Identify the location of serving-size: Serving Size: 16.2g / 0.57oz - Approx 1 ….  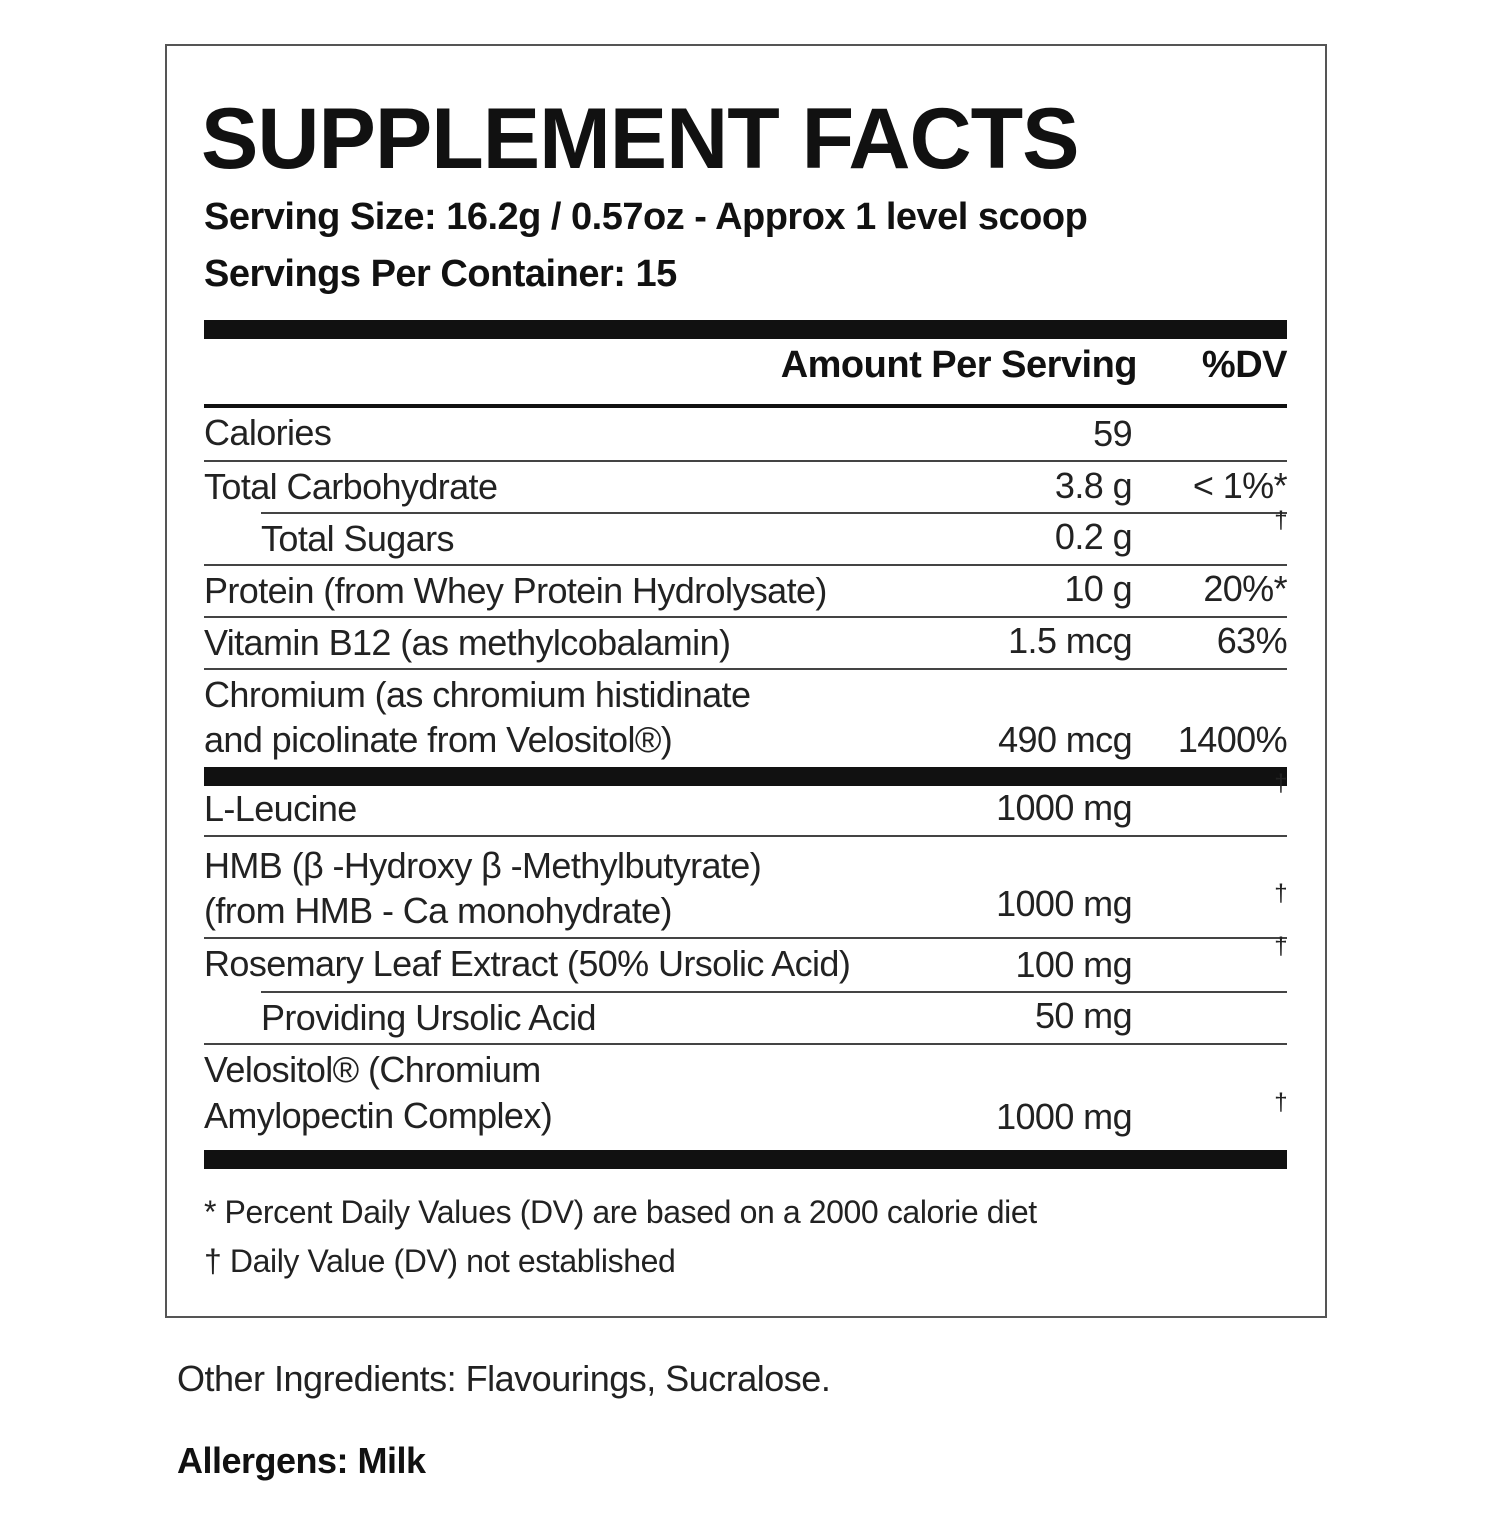
(646, 217).